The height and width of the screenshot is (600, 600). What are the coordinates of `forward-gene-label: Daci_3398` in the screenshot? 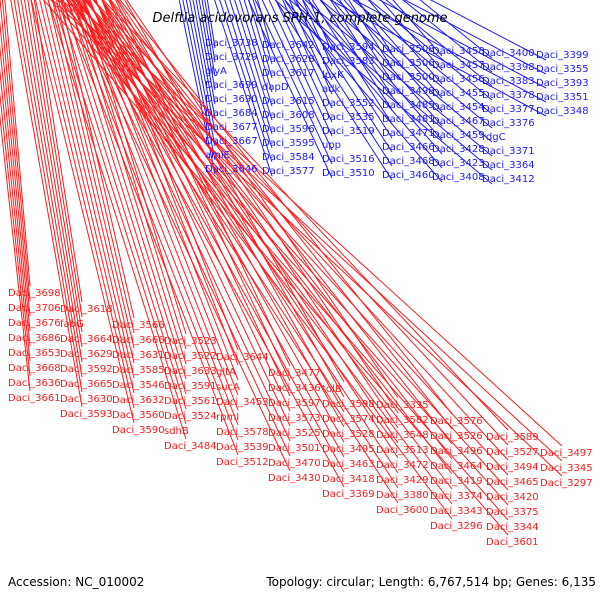 It's located at (508, 67).